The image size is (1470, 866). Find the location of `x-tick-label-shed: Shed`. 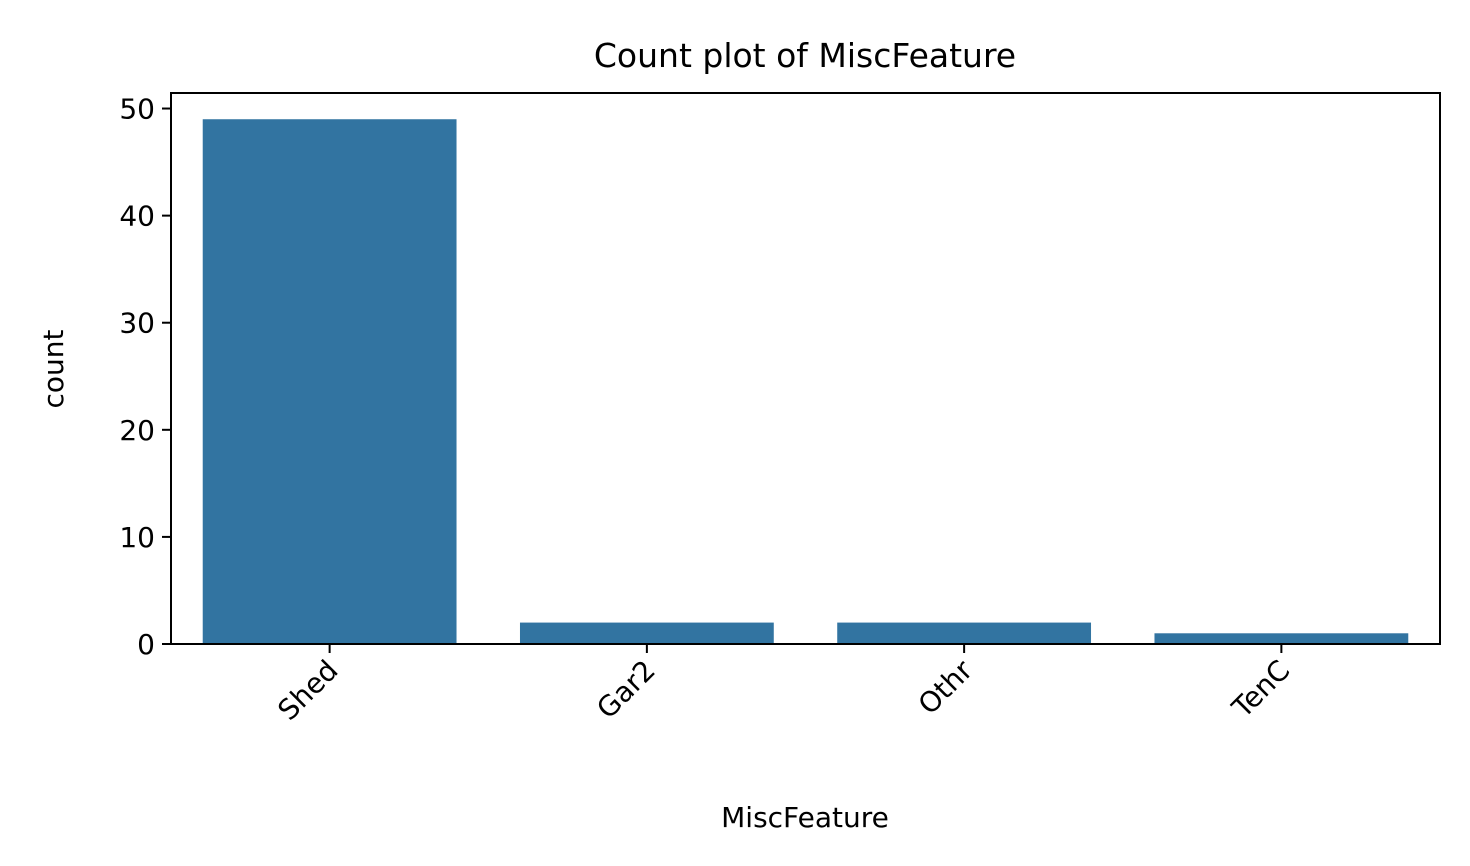

x-tick-label-shed: Shed is located at coordinates (307, 690).